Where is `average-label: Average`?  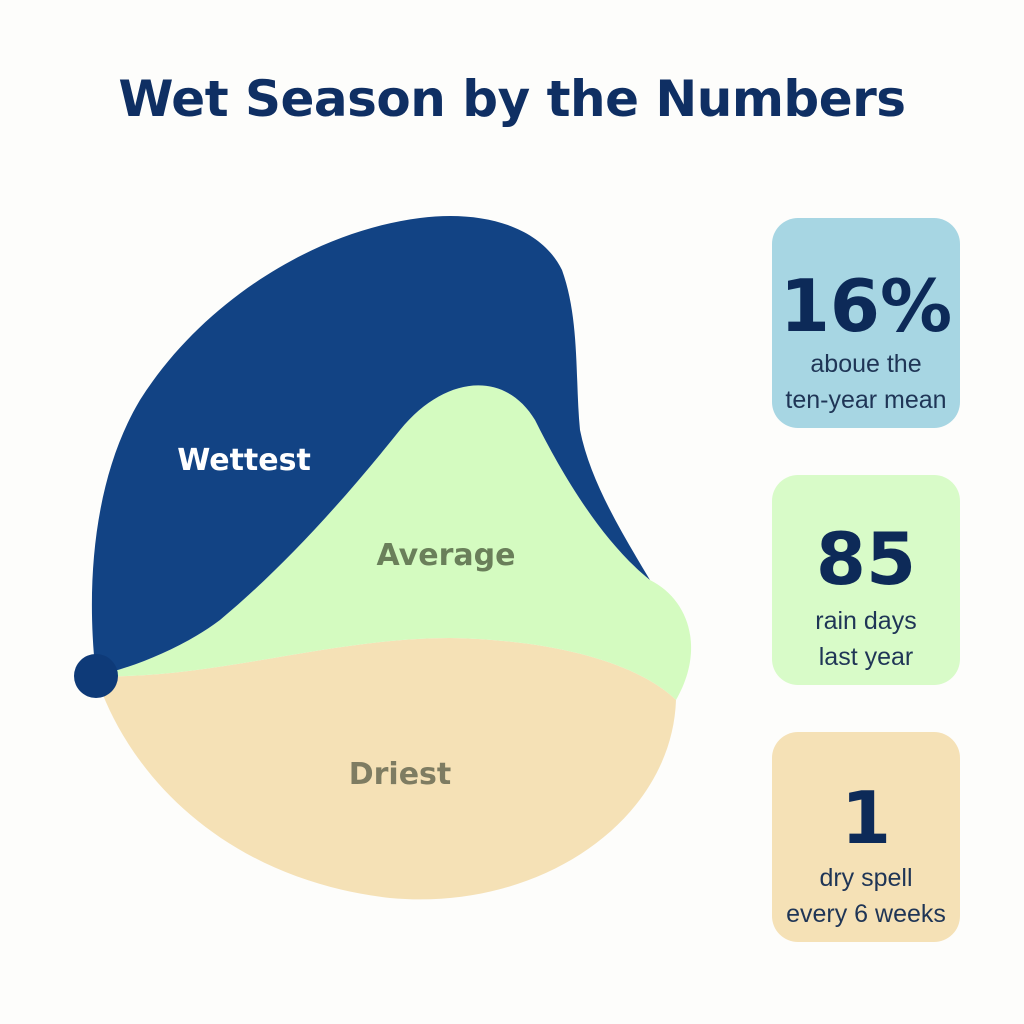
average-label: Average is located at coordinates (446, 555).